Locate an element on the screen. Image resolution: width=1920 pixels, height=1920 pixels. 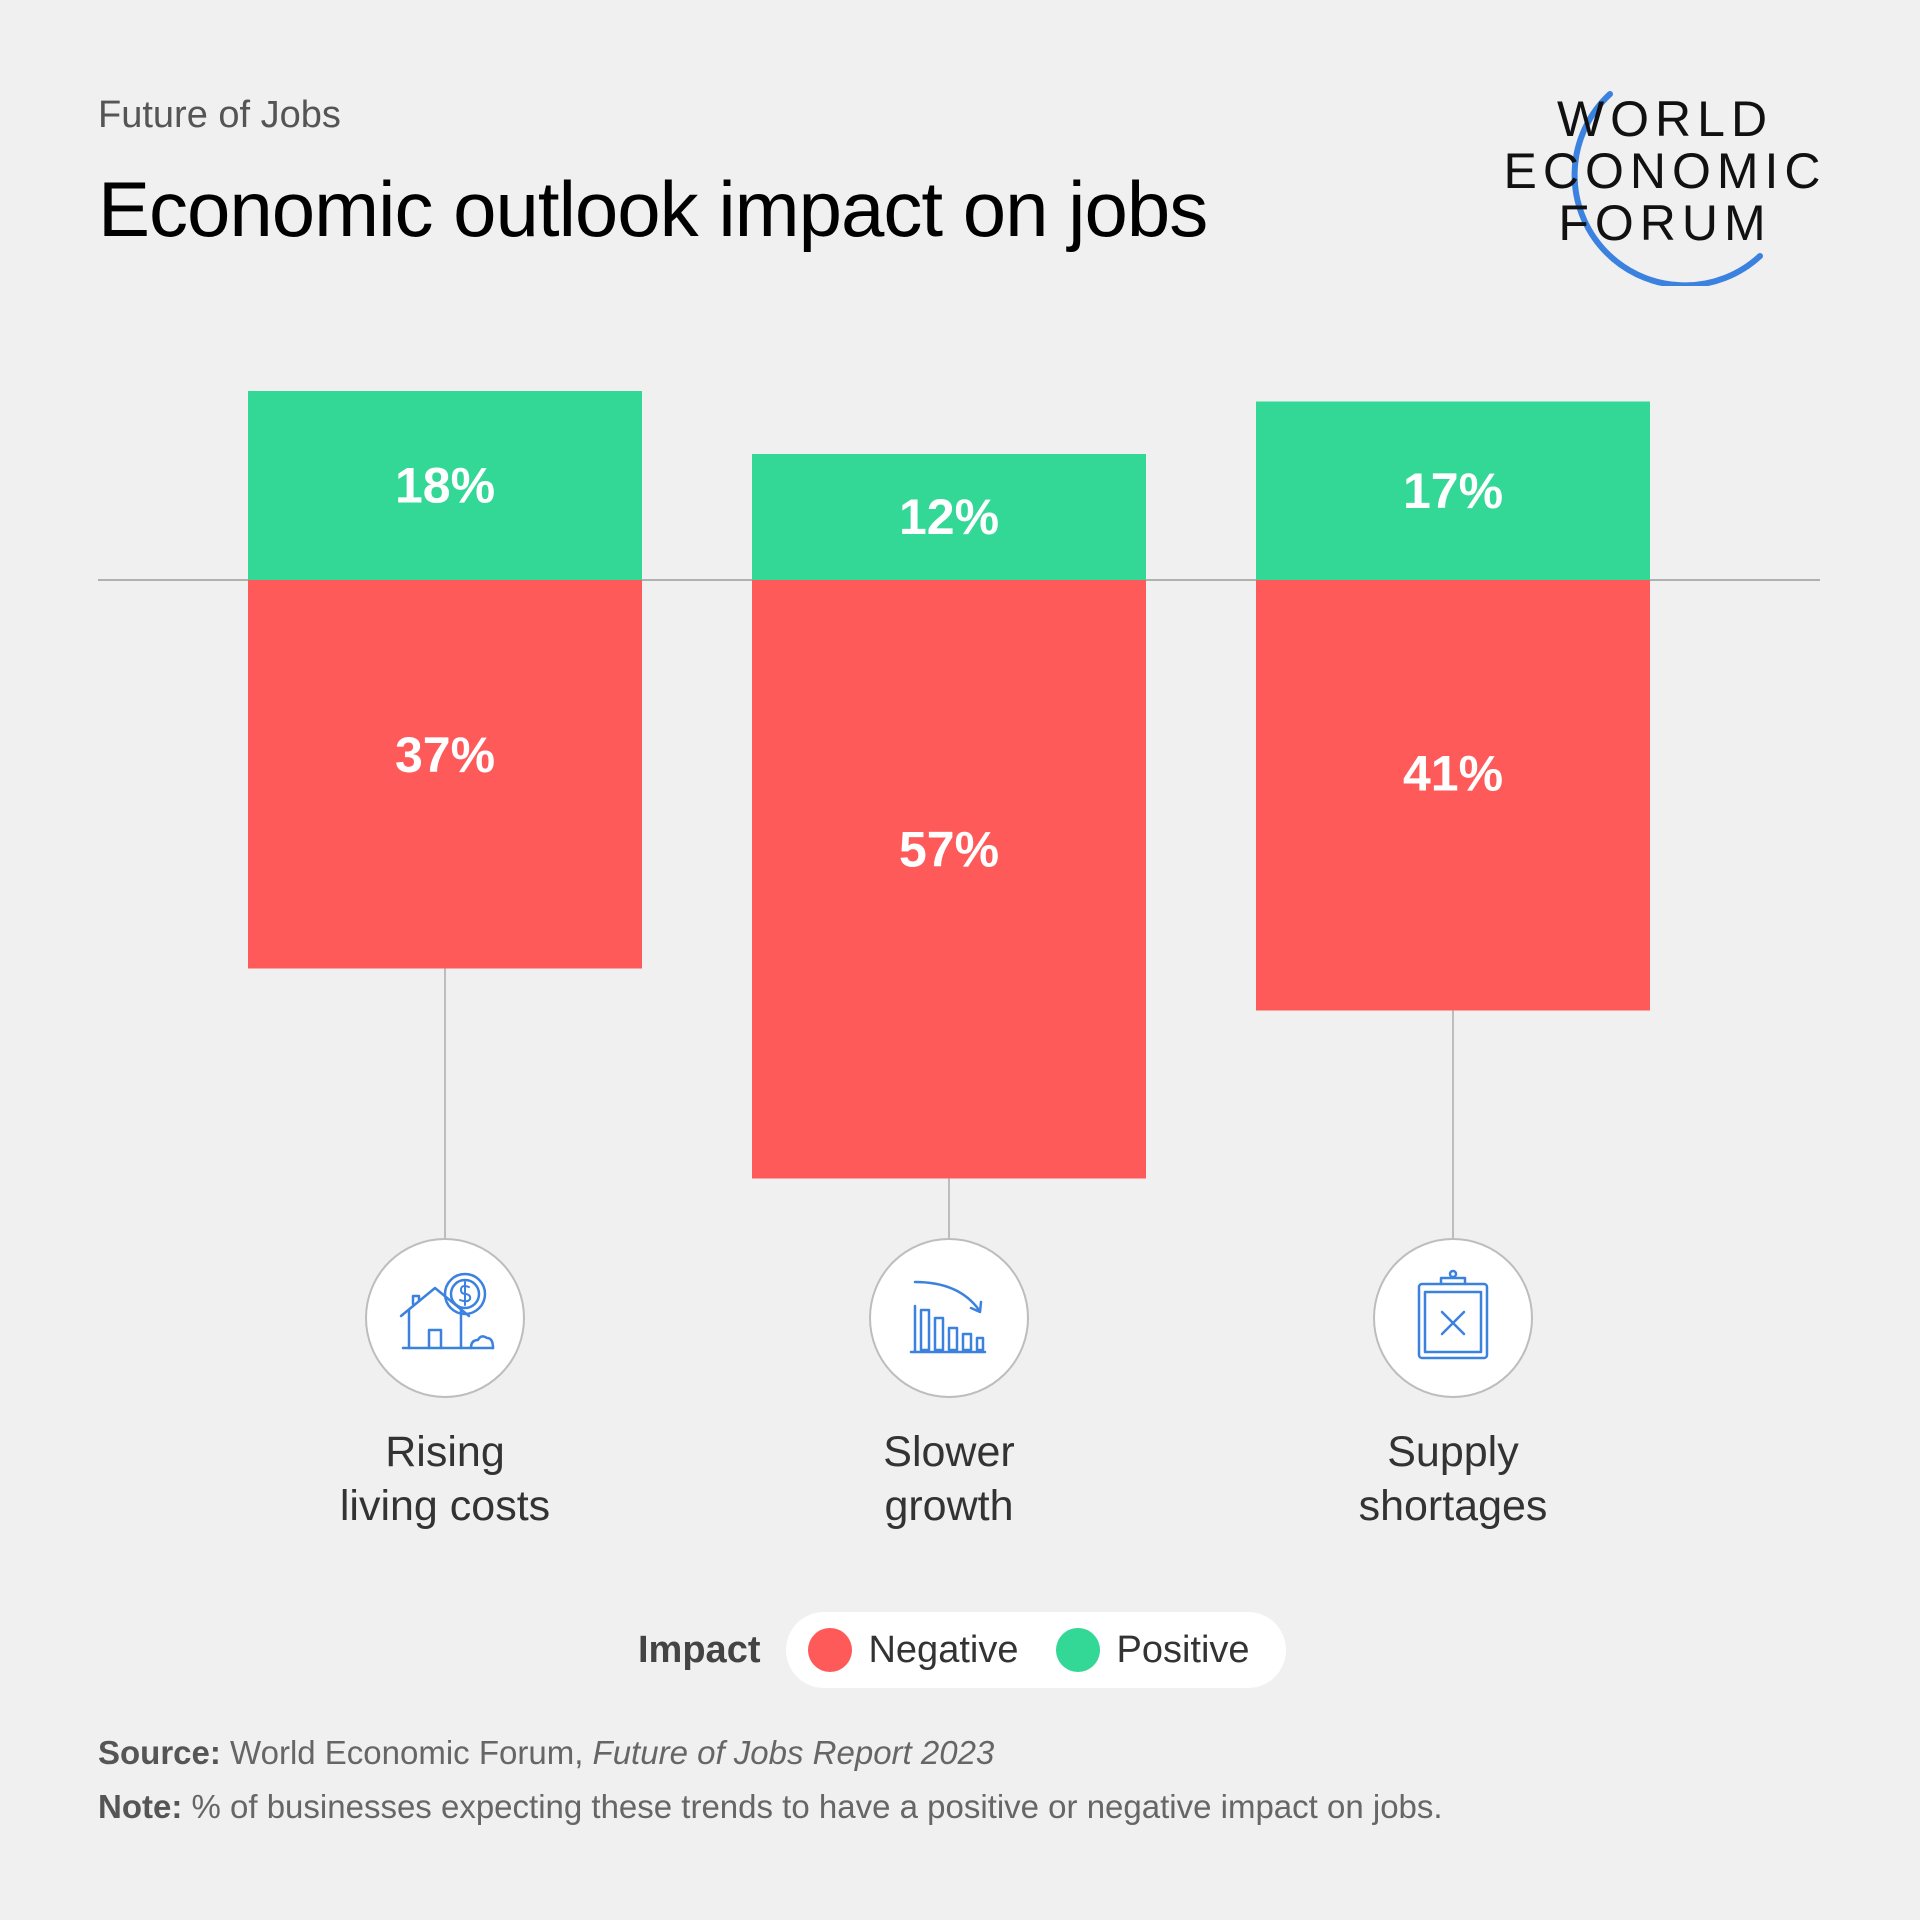
kicker: Future of Jobs is located at coordinates (219, 115).